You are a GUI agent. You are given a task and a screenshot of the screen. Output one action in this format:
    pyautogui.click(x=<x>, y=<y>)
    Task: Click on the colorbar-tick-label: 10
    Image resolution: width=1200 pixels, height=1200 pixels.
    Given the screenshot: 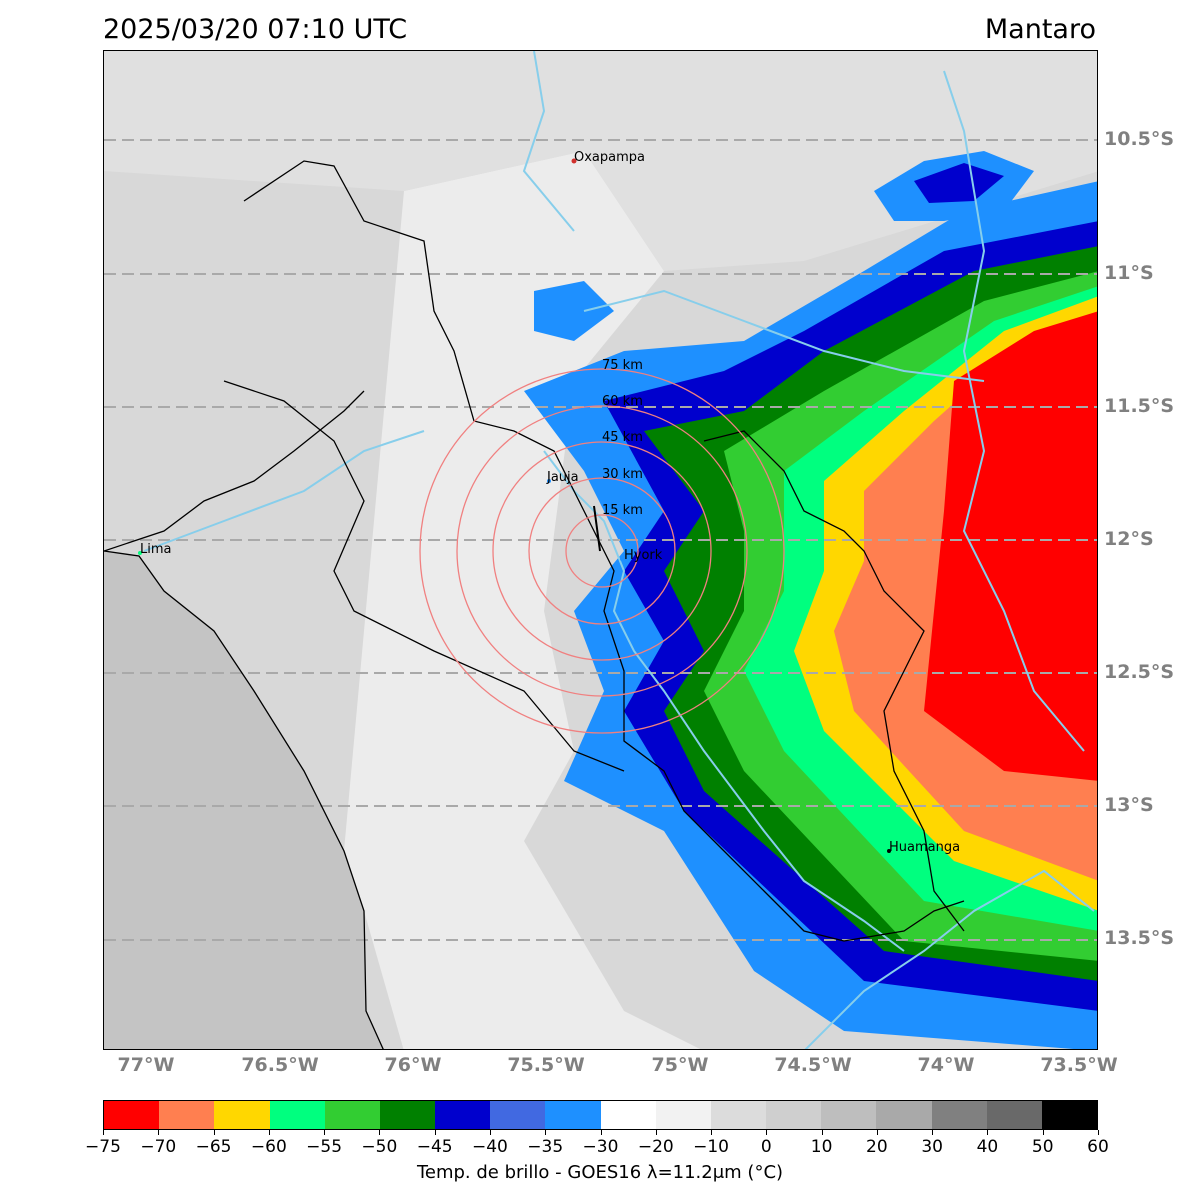 What is the action you would take?
    pyautogui.click(x=821, y=1147)
    